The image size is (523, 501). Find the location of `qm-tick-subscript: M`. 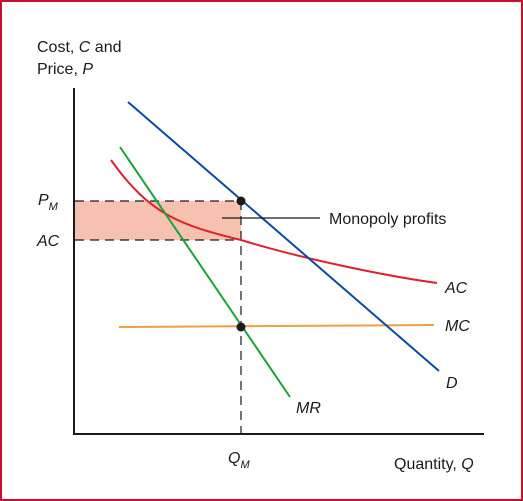

qm-tick-subscript: M is located at coordinates (245, 465).